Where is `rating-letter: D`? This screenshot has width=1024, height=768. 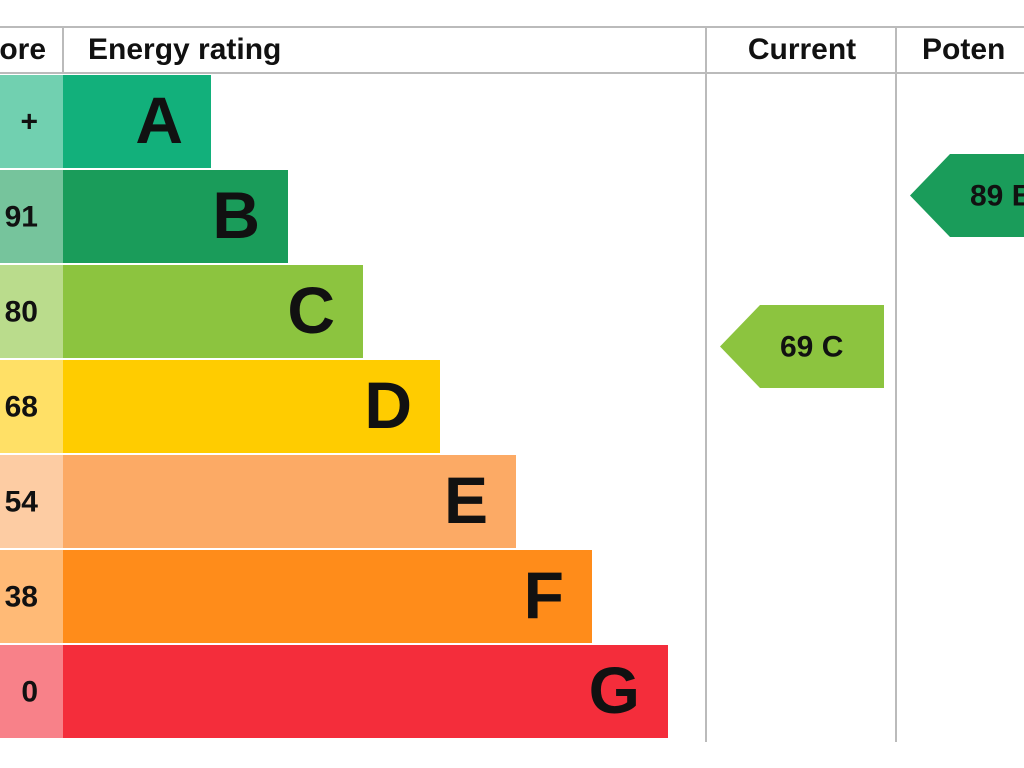 rating-letter: D is located at coordinates (388, 405).